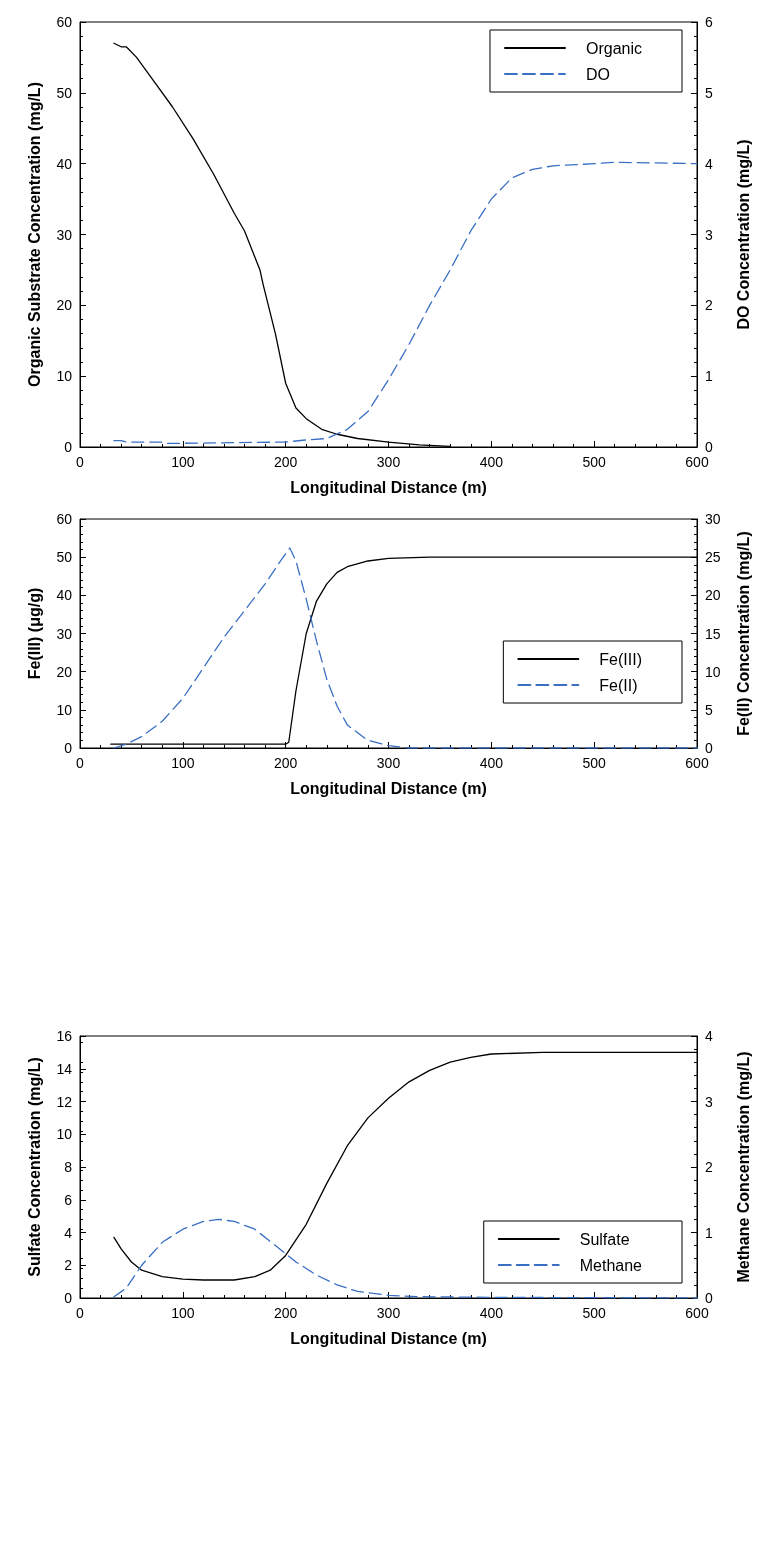  Describe the element at coordinates (597, 74) in the screenshot. I see `legend-label: DO` at that location.